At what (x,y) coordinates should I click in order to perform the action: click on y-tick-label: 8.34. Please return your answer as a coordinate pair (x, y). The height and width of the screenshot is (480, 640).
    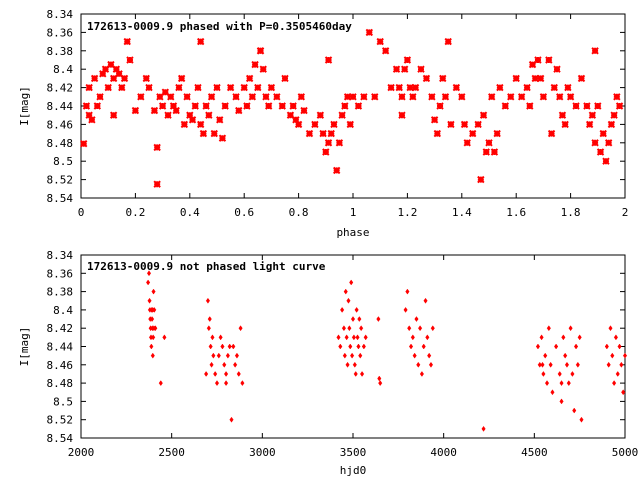
    Looking at the image, I should click on (60, 255).